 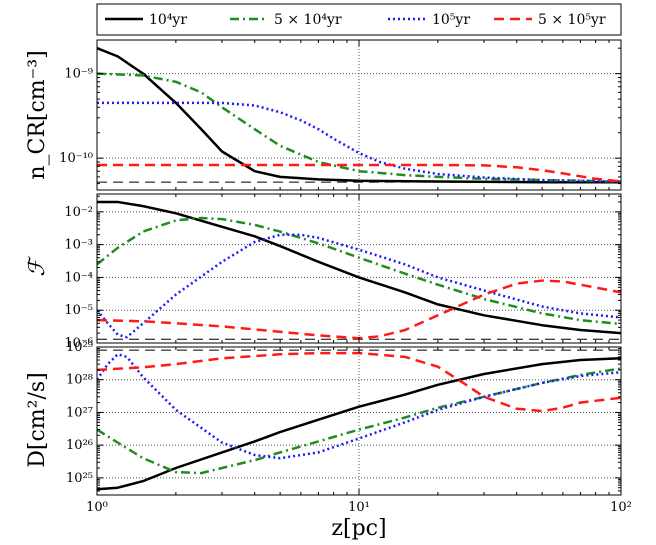 What do you see at coordinates (78, 310) in the screenshot?
I see `y-tick-label: 10⁻⁵` at bounding box center [78, 310].